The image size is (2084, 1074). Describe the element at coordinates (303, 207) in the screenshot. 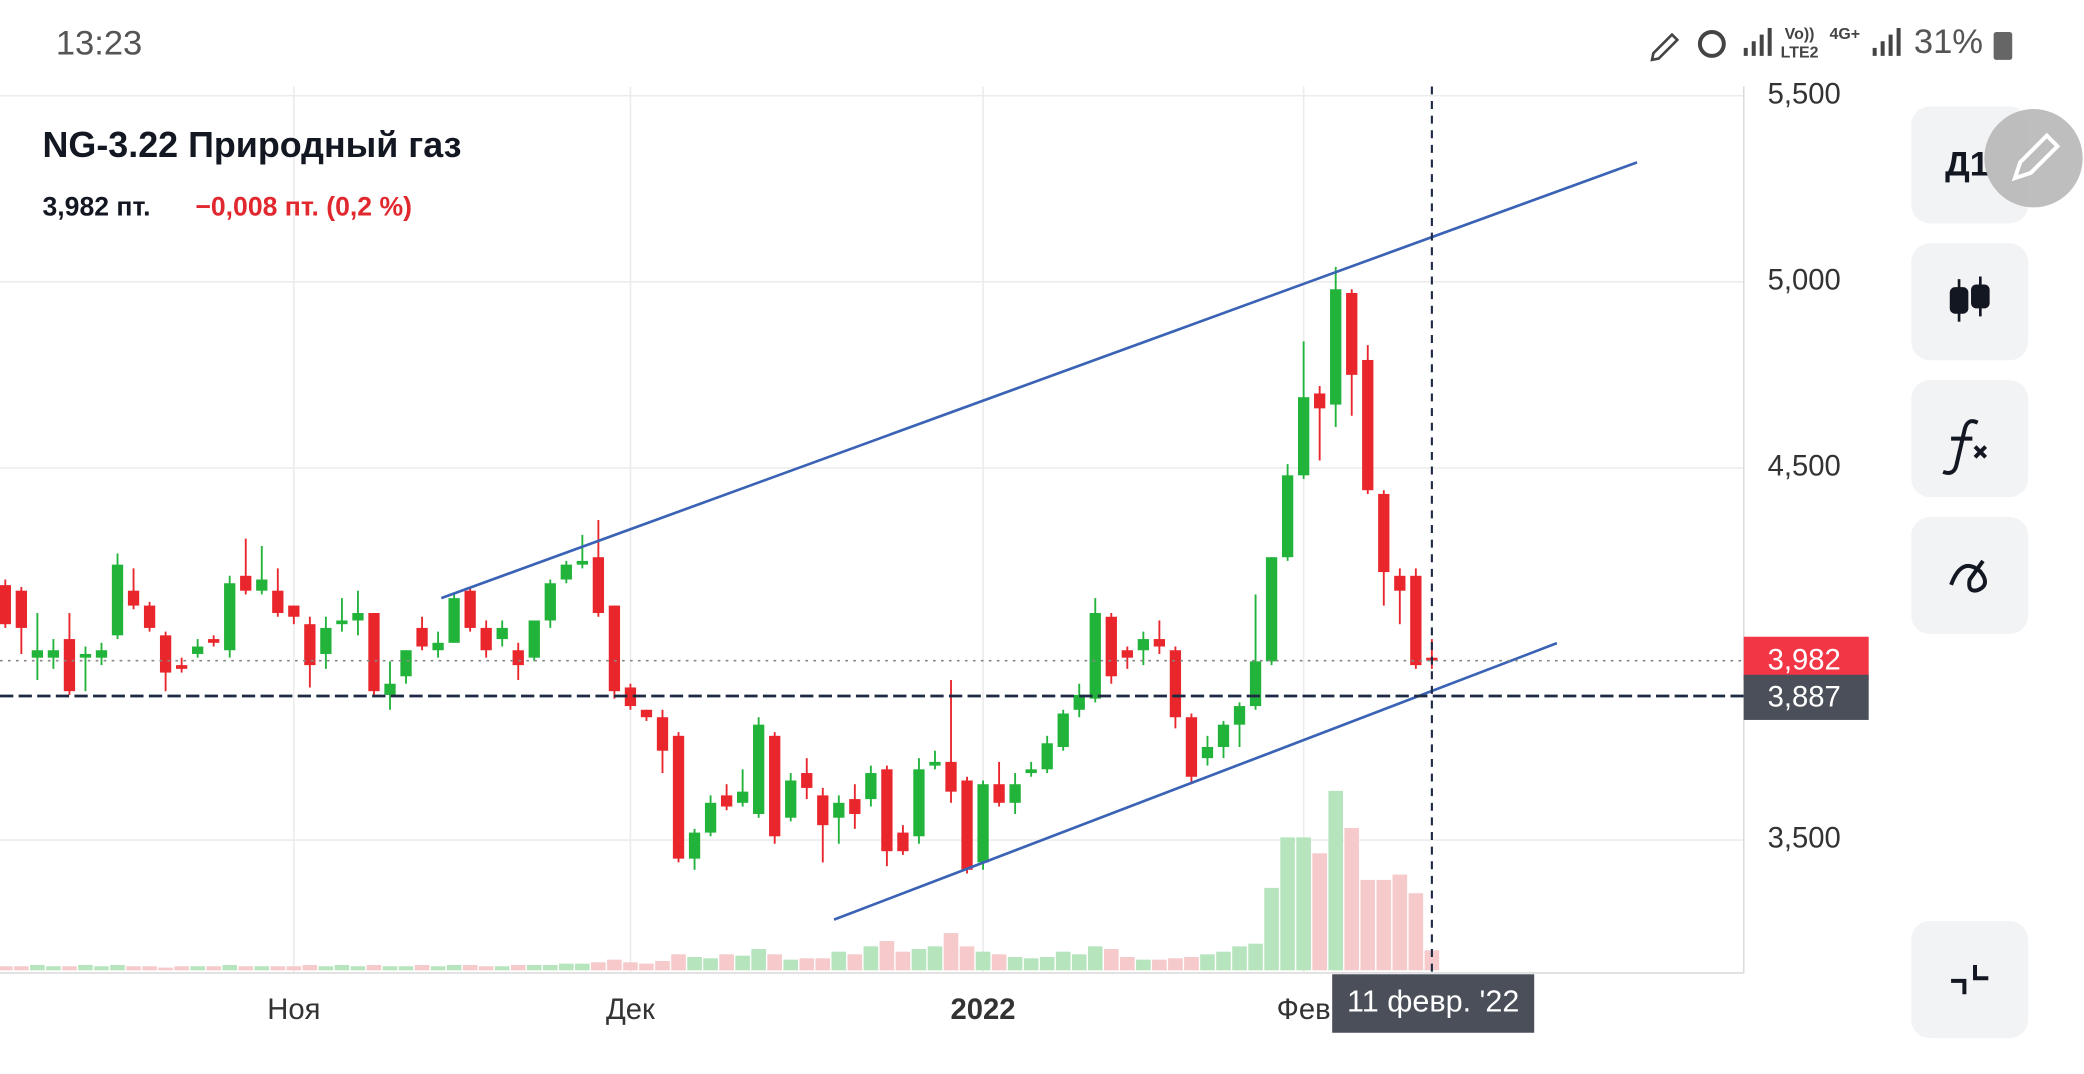

I see `price-change: −0,008 пт. (0,2 %)` at that location.